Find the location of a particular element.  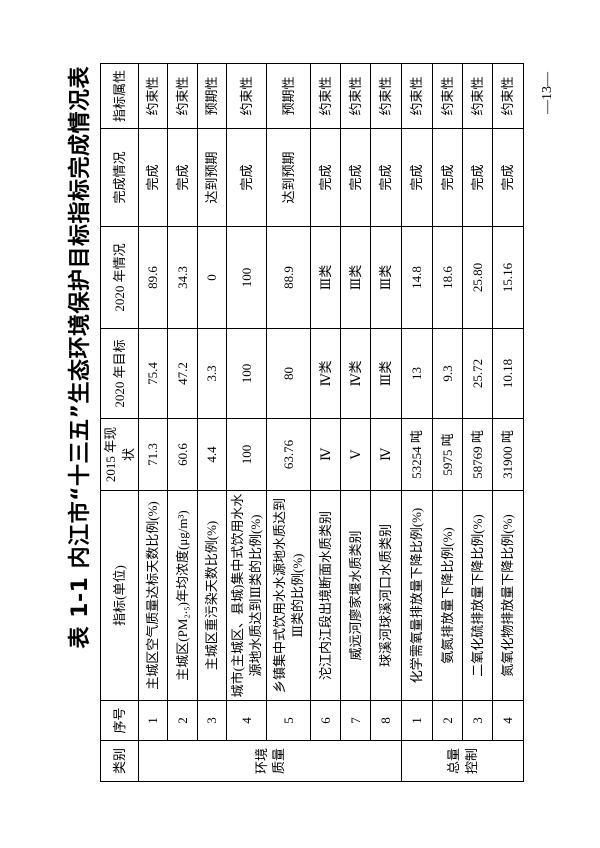

target-2020-cell: 25.72 is located at coordinates (477, 373).